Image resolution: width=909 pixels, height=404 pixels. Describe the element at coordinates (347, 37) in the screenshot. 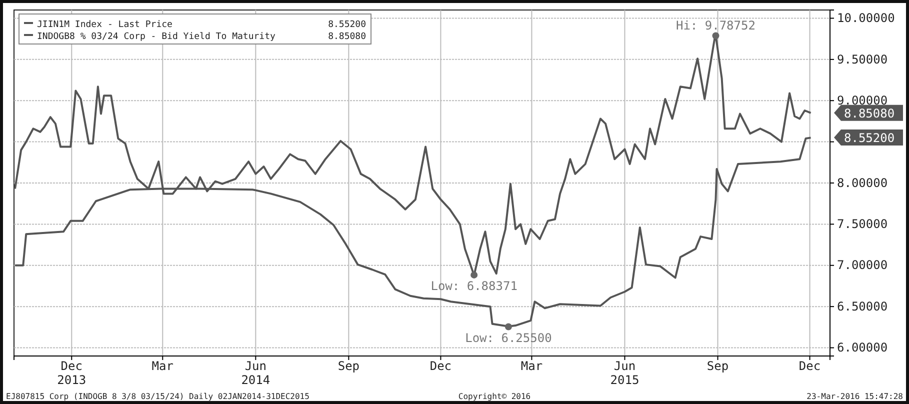

I see `text: 8.85080` at that location.